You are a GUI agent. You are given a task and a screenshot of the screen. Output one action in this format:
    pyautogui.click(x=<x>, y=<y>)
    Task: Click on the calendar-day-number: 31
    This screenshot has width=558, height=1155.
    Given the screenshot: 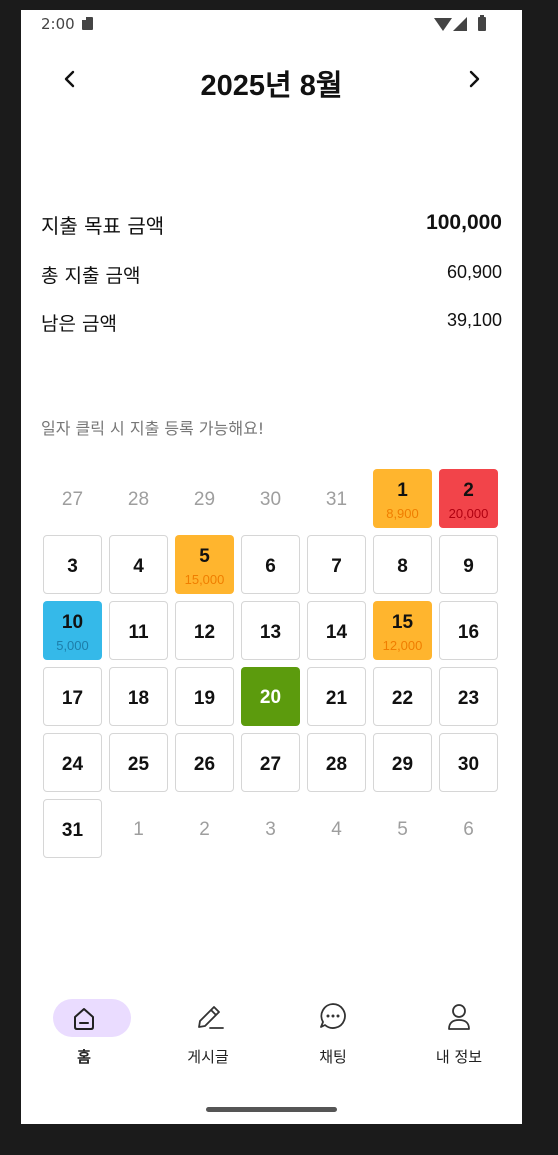 What is the action you would take?
    pyautogui.click(x=72, y=830)
    